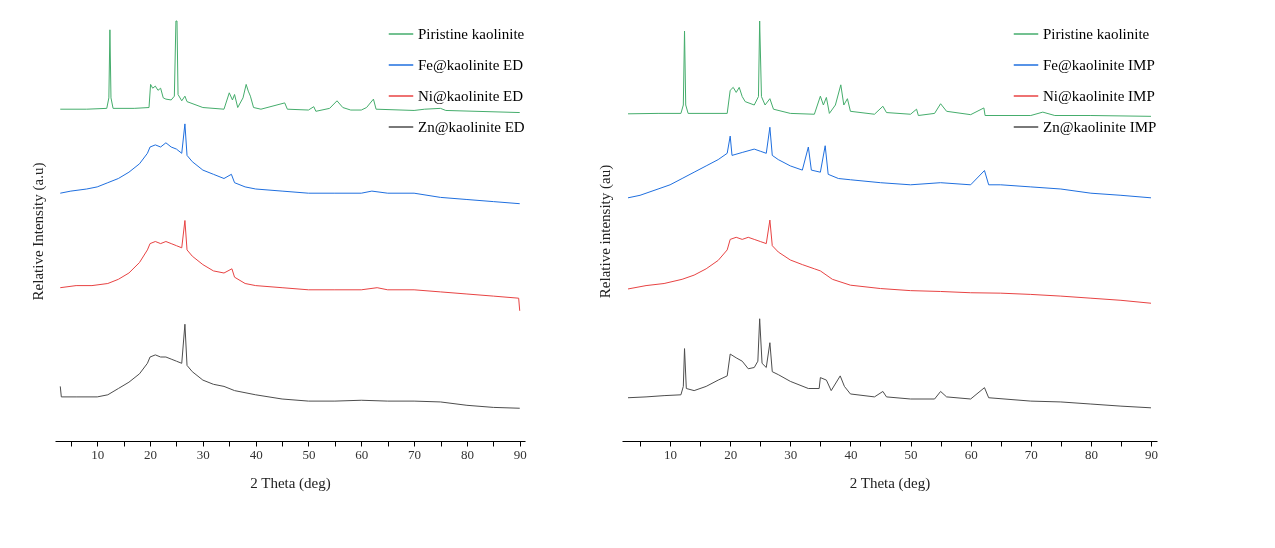  I want to click on legend-label: Zn@kaolinite ED, so click(471, 127).